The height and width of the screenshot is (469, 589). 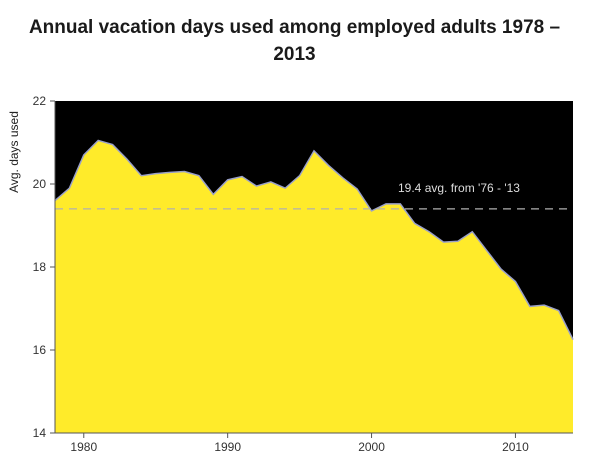 What do you see at coordinates (515, 447) in the screenshot?
I see `x-tick-label: 2010` at bounding box center [515, 447].